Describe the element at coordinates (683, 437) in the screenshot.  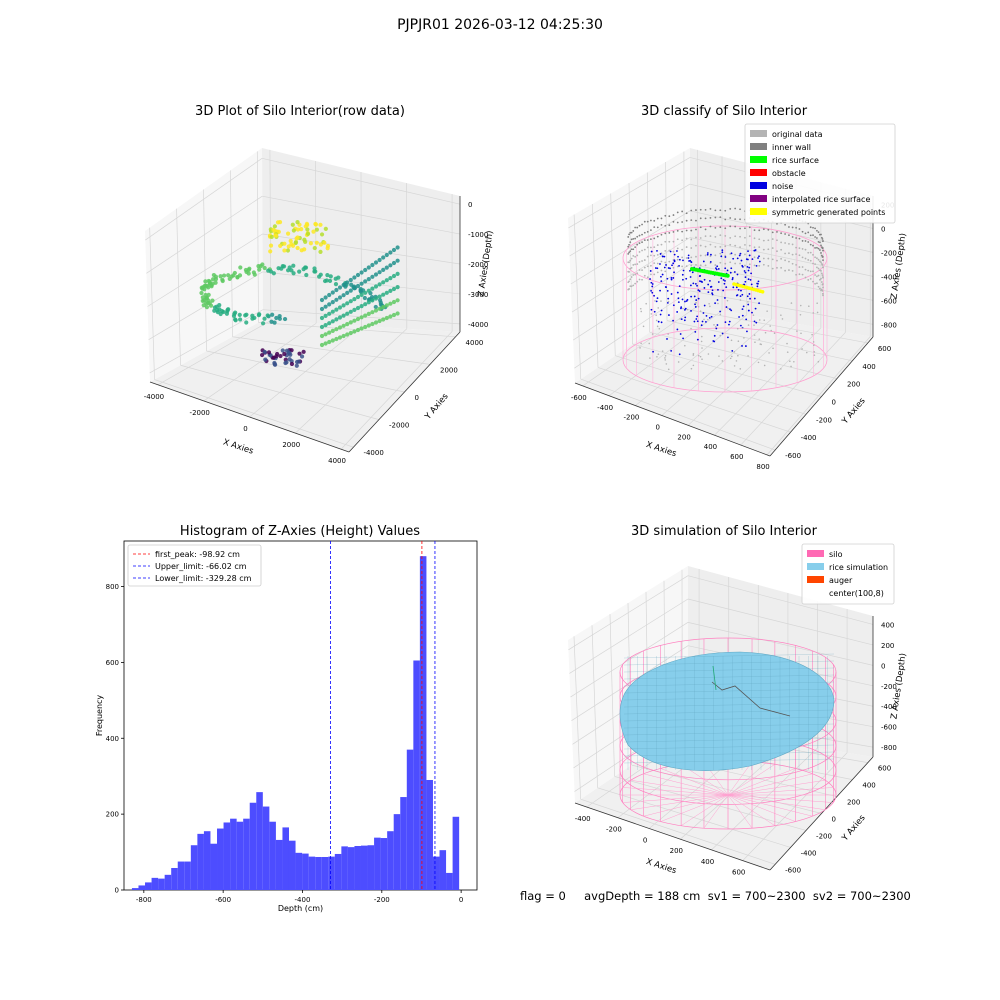
I see `x-tick-label: 200` at that location.